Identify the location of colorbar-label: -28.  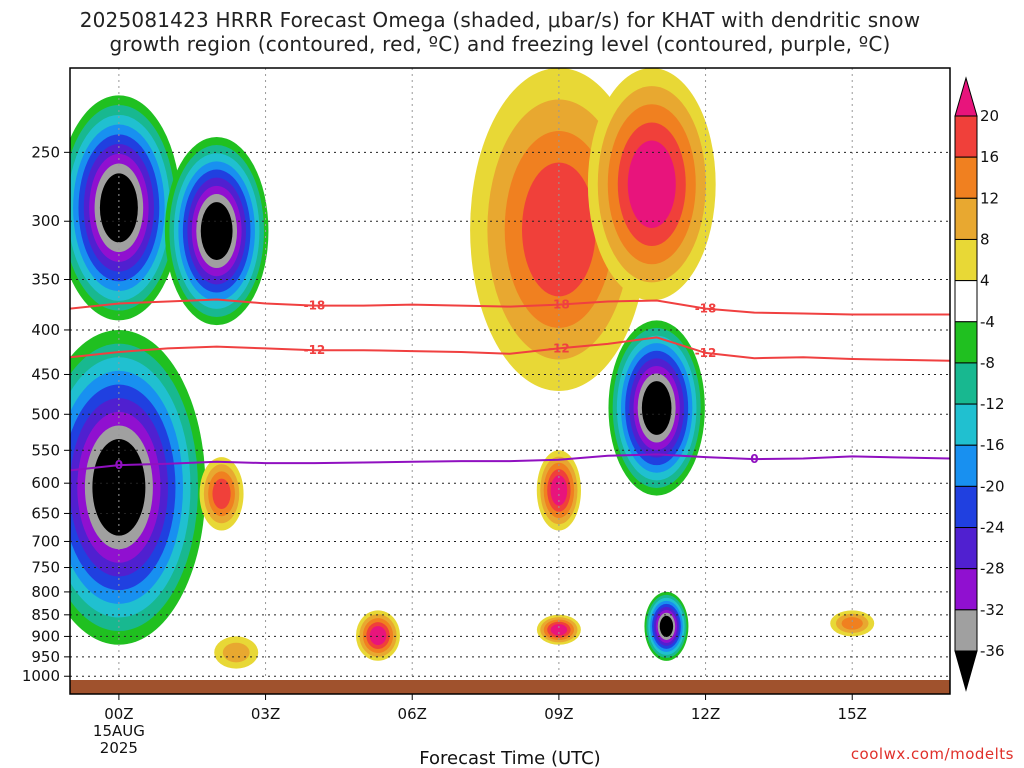
(992, 569).